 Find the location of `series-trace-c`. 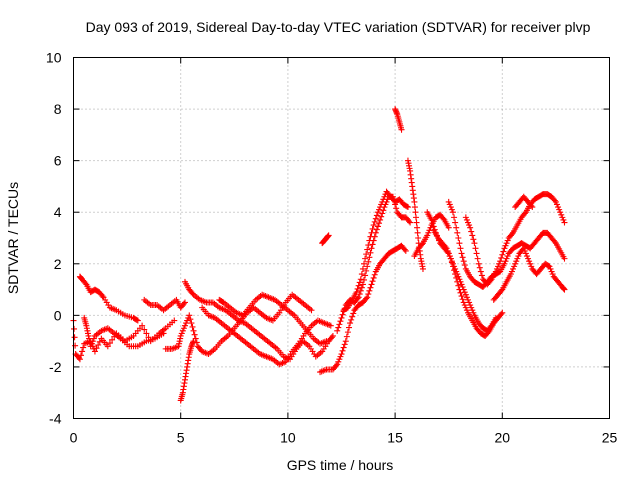

series-trace-c is located at coordinates (124, 332).